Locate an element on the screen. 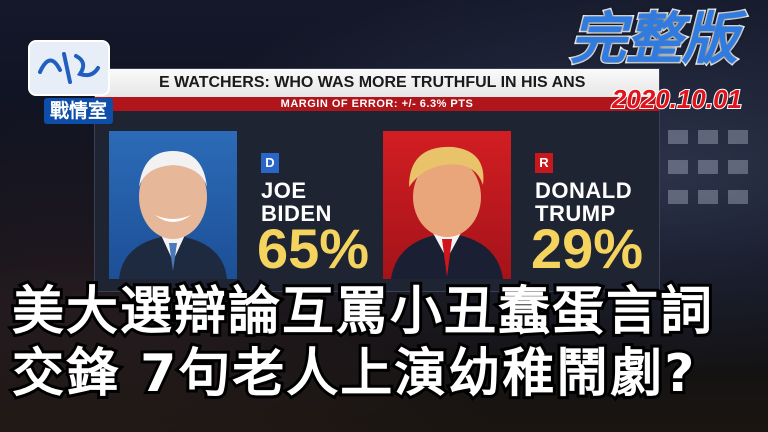  headline-line-2: 交鋒 7句老人上演幼稚鬧劇? is located at coordinates (353, 374).